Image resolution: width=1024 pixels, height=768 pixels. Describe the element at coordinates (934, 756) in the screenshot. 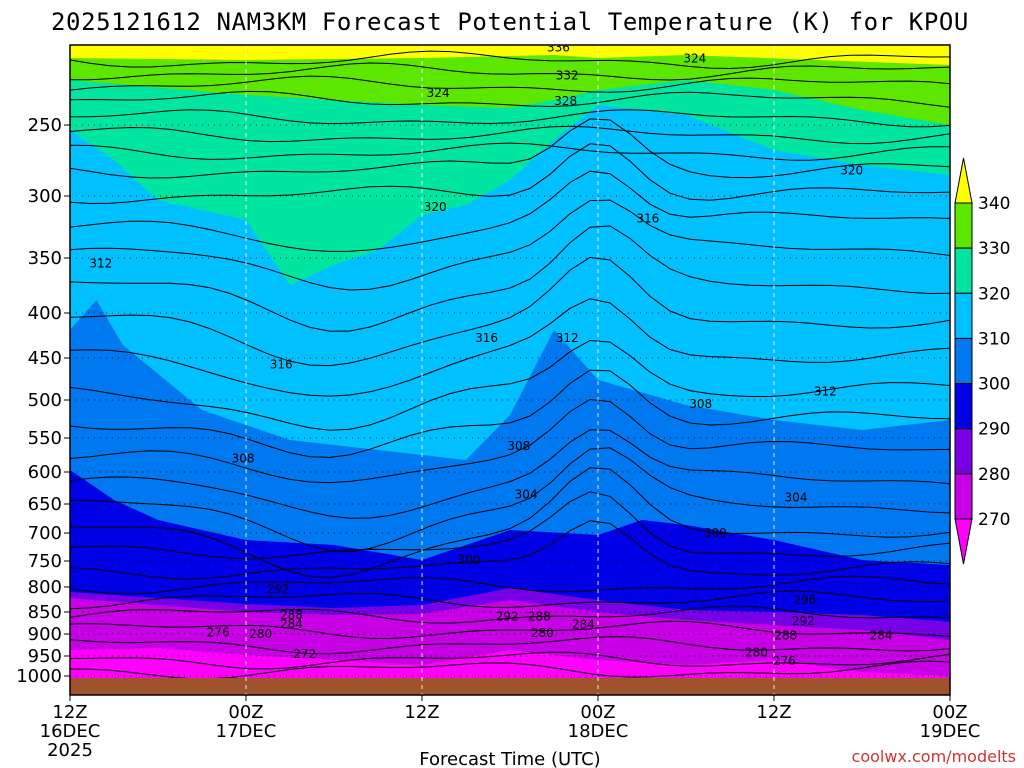

I see `credit-text: coolwx.com/modelts` at that location.